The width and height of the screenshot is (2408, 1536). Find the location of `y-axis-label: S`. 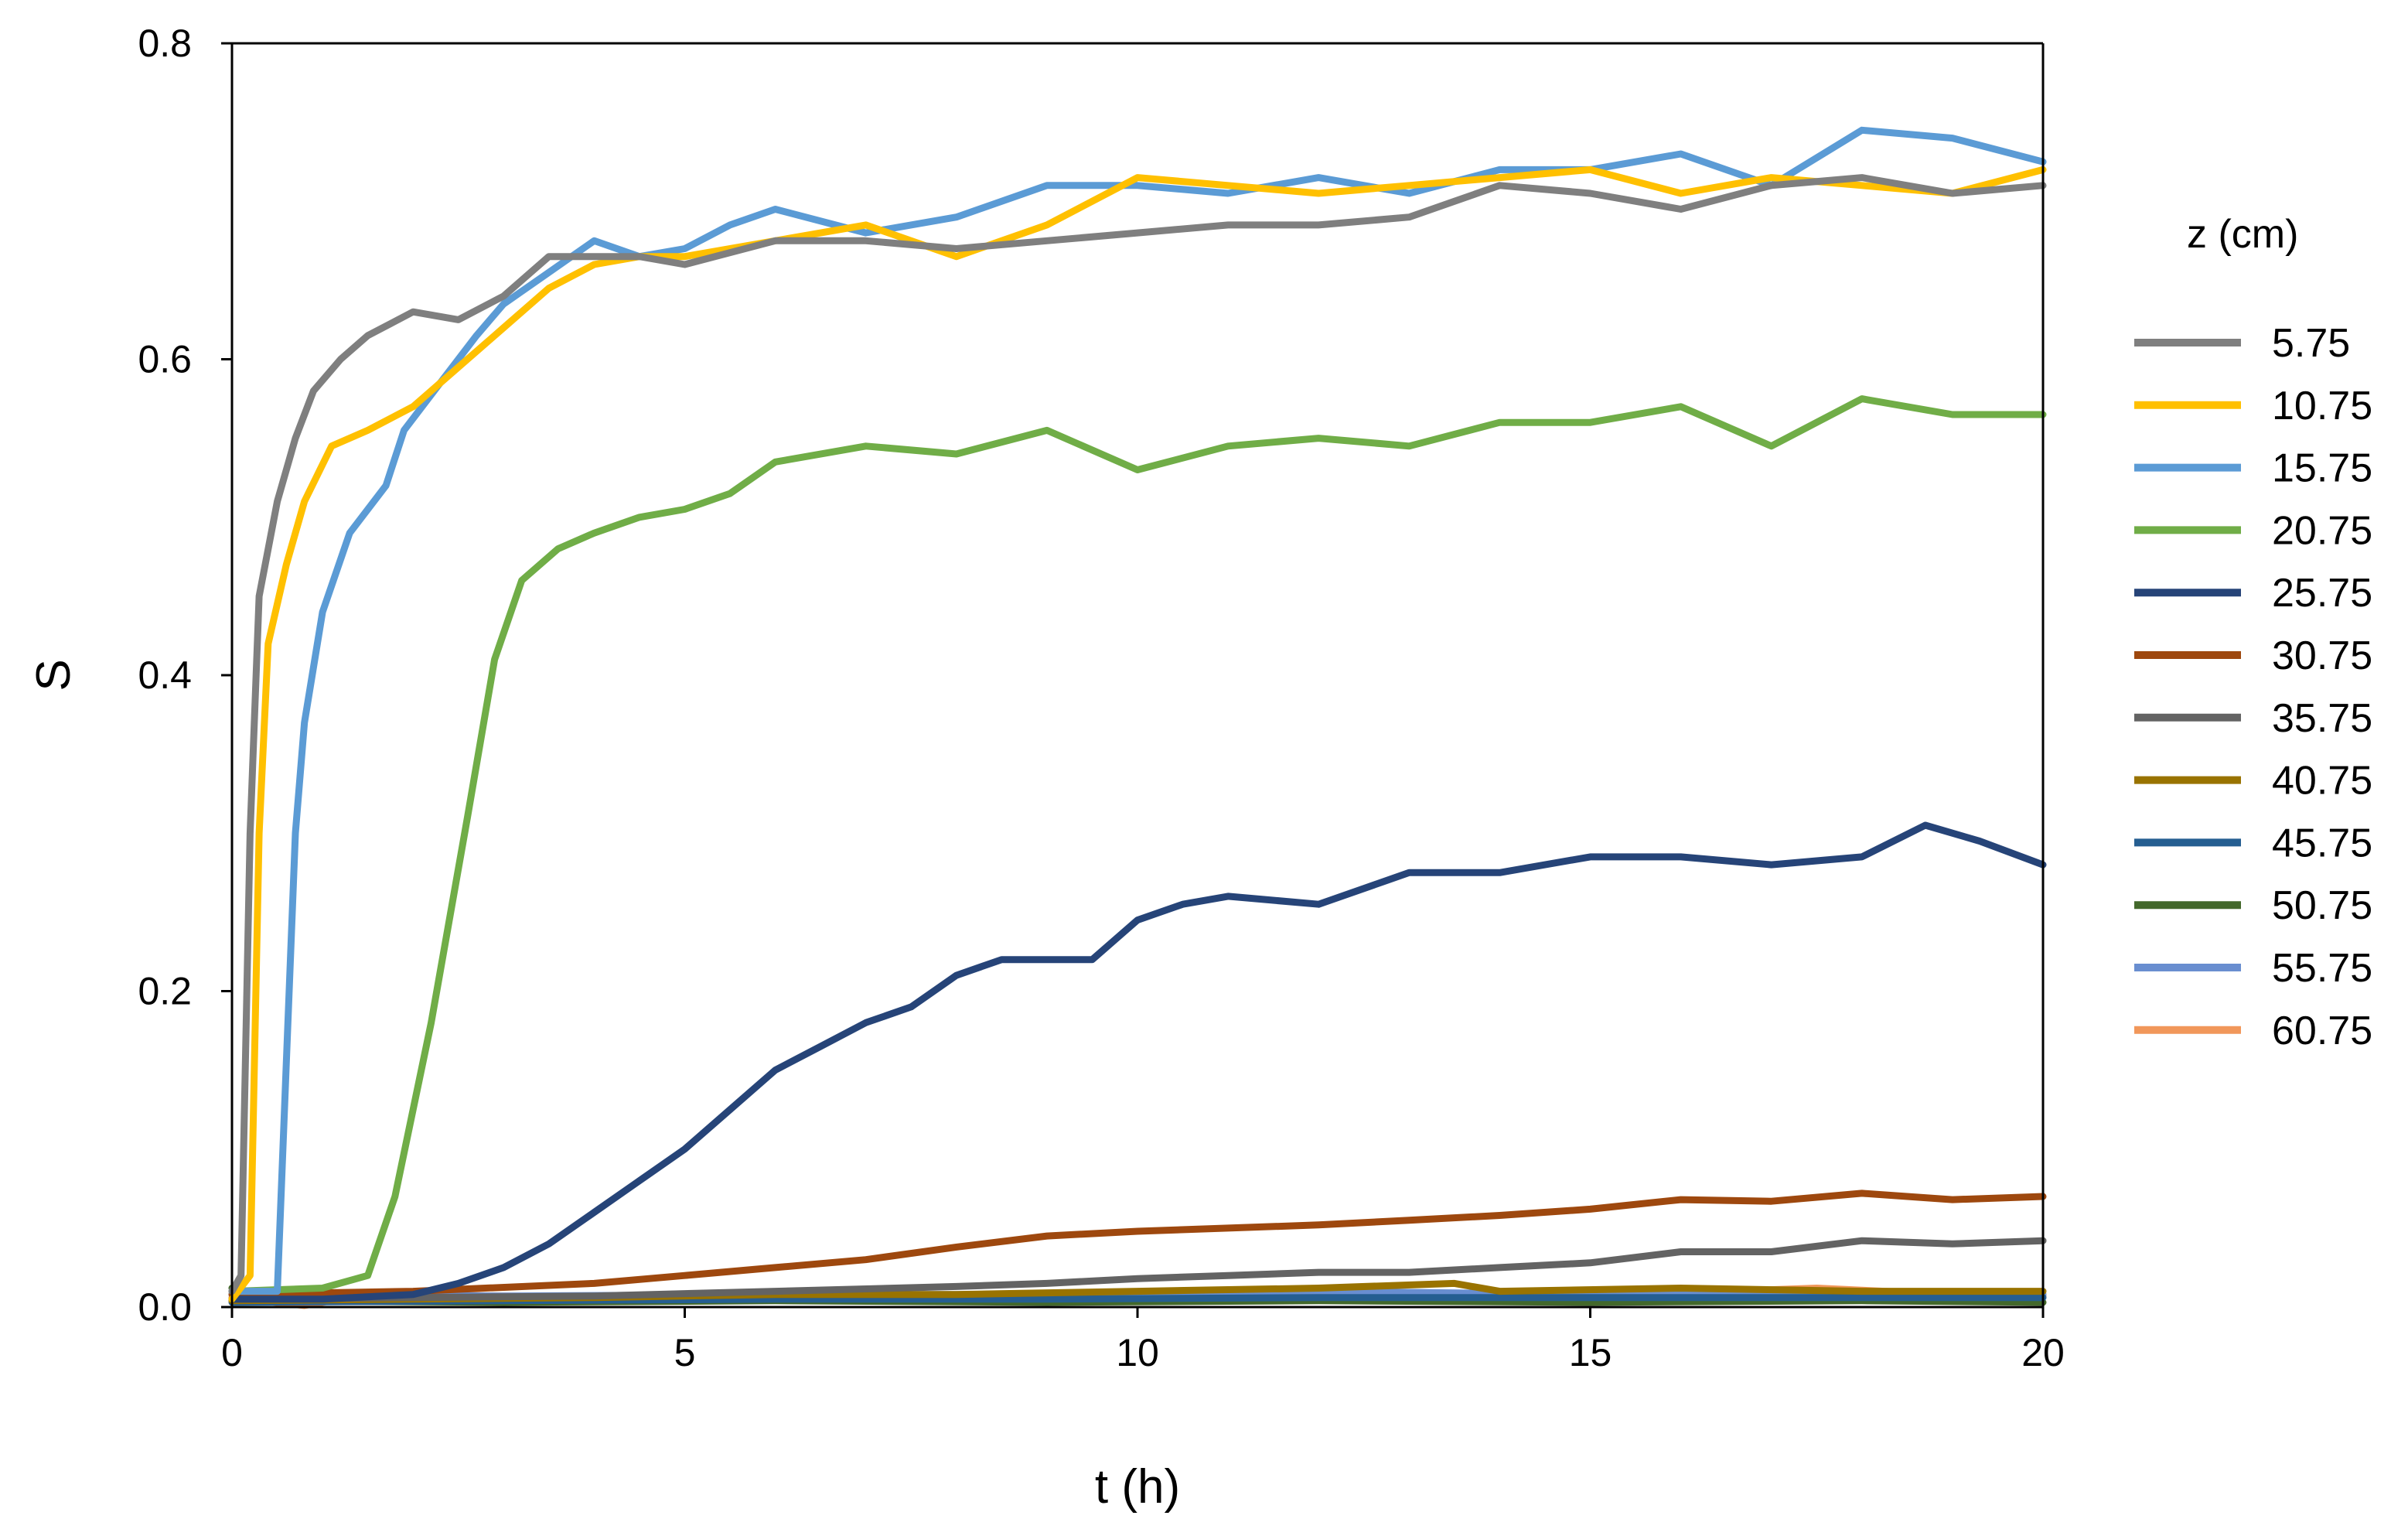

y-axis-label: S is located at coordinates (53, 675).